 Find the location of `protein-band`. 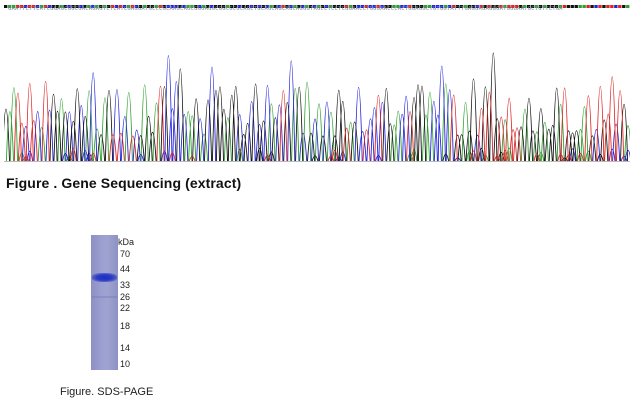

protein-band is located at coordinates (104, 277).